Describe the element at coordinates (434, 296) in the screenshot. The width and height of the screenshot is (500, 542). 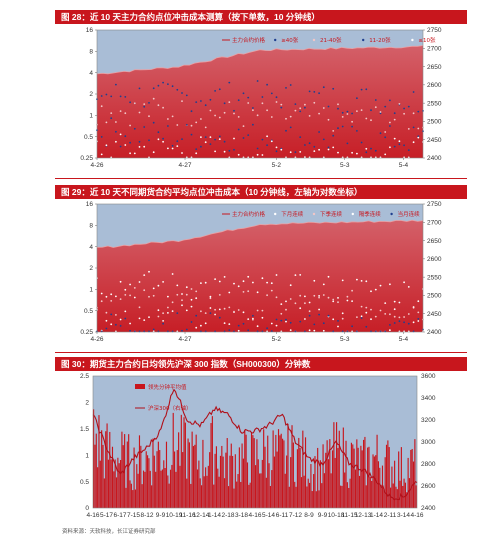
I see `right-tick-label: 2500` at that location.